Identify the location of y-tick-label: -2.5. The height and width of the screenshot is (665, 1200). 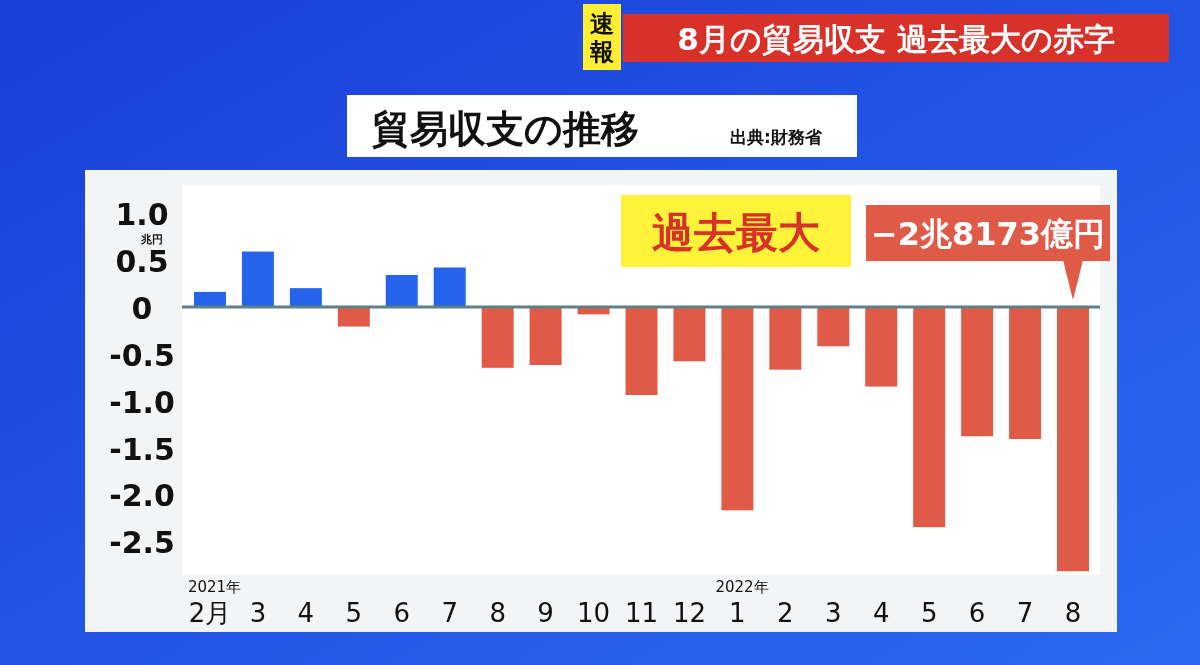
(142, 543).